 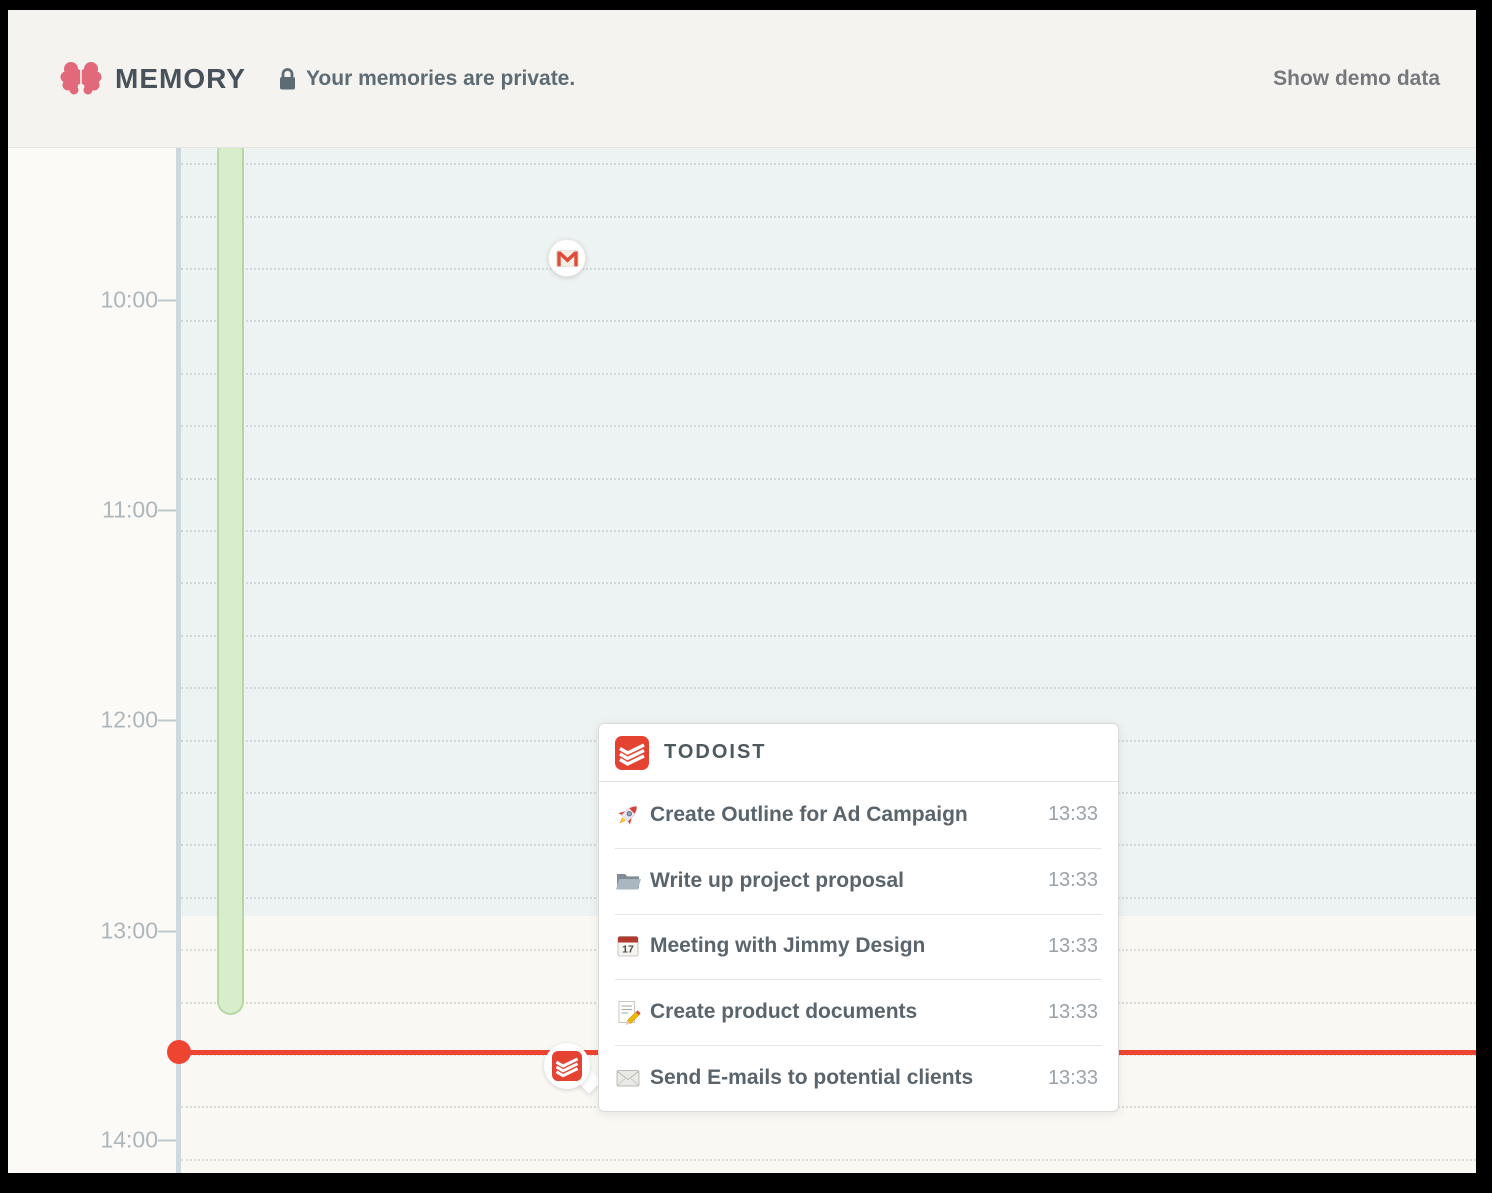 What do you see at coordinates (287, 79) in the screenshot?
I see `lock-icon` at bounding box center [287, 79].